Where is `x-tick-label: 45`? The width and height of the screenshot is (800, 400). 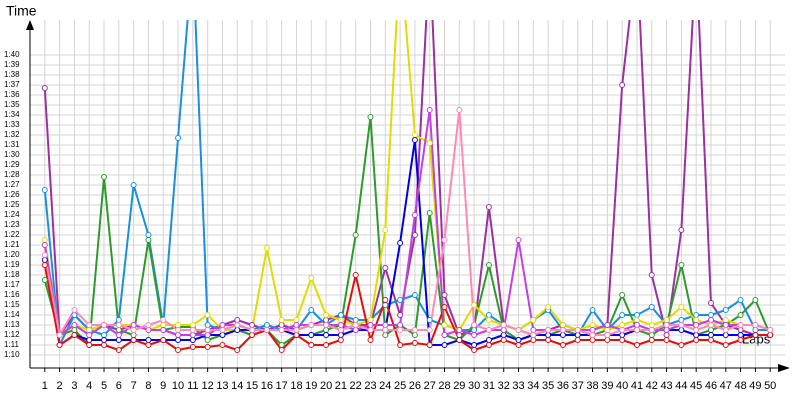
x-tick-label: 45 is located at coordinates (696, 386).